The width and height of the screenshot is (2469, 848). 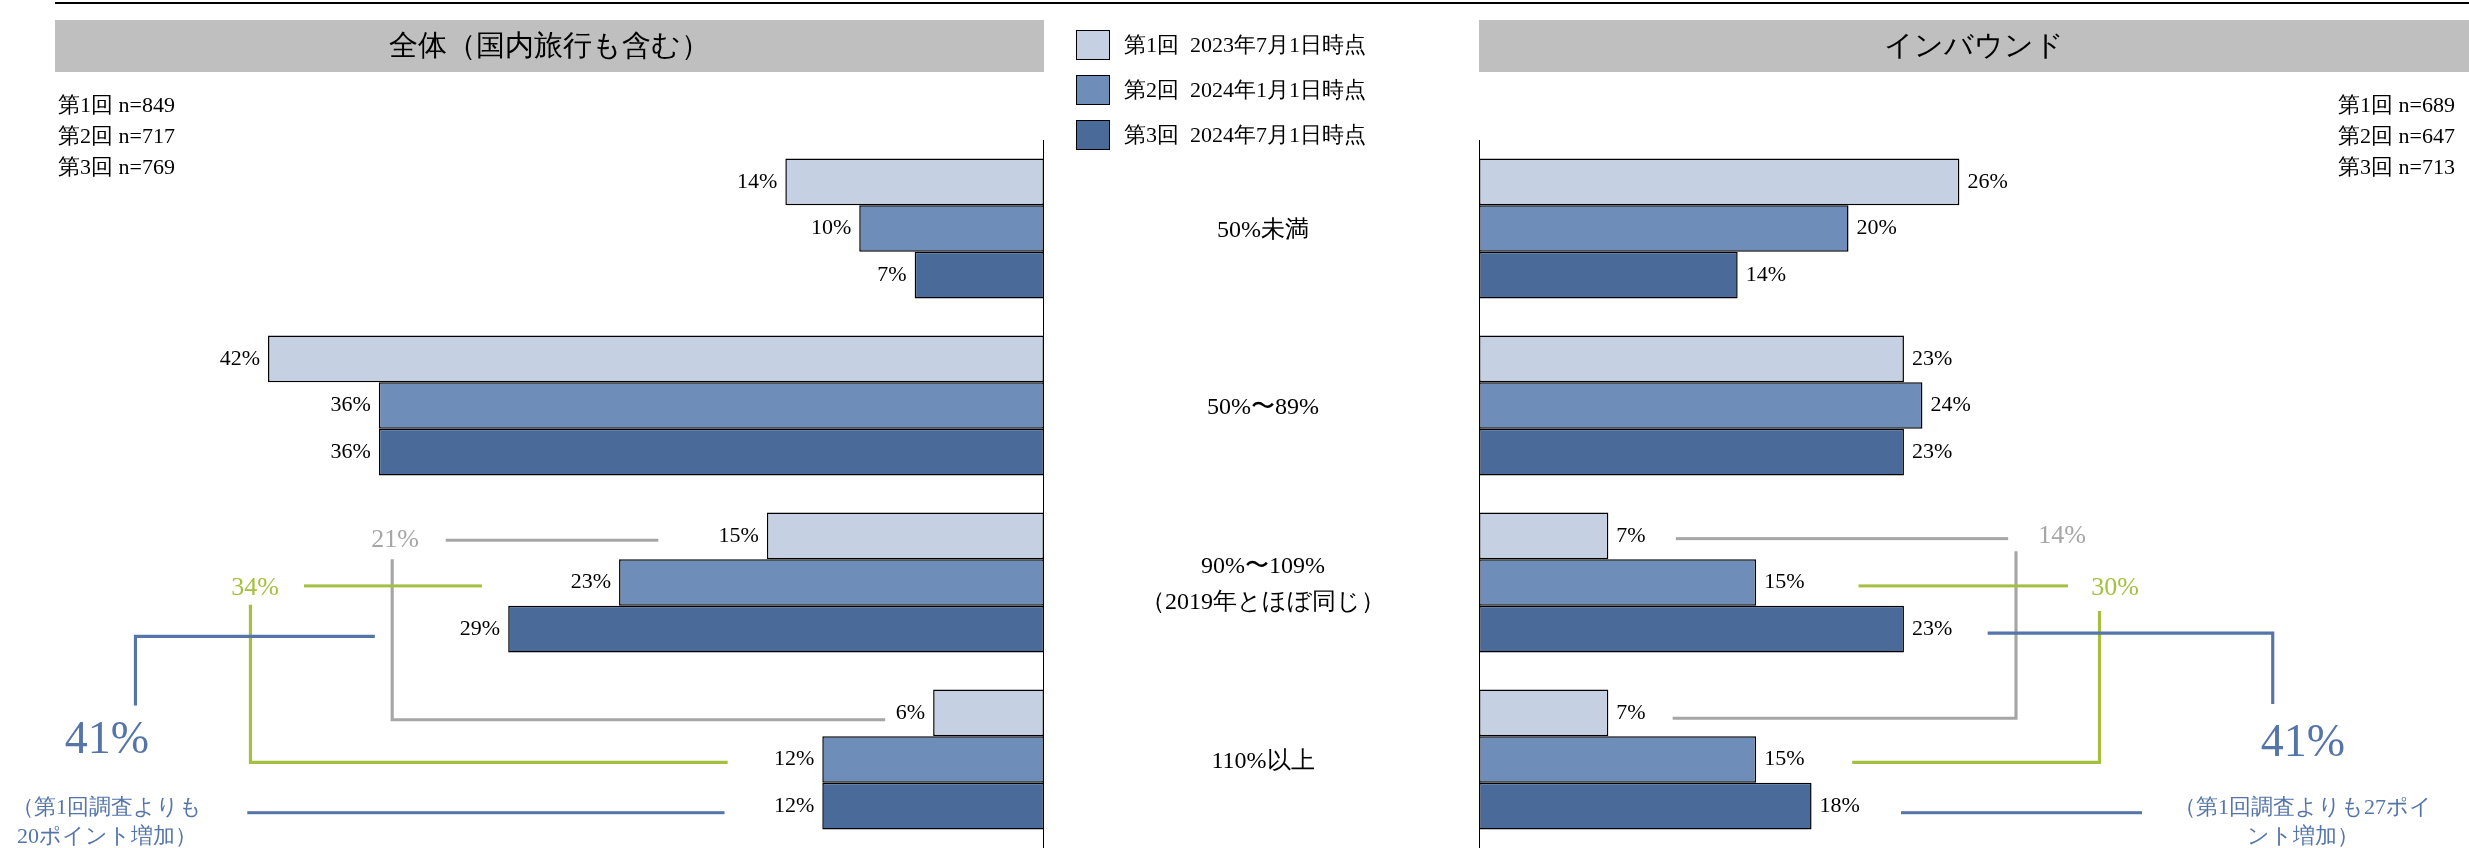 I want to click on text: 第2回 n=717, so click(x=117, y=135).